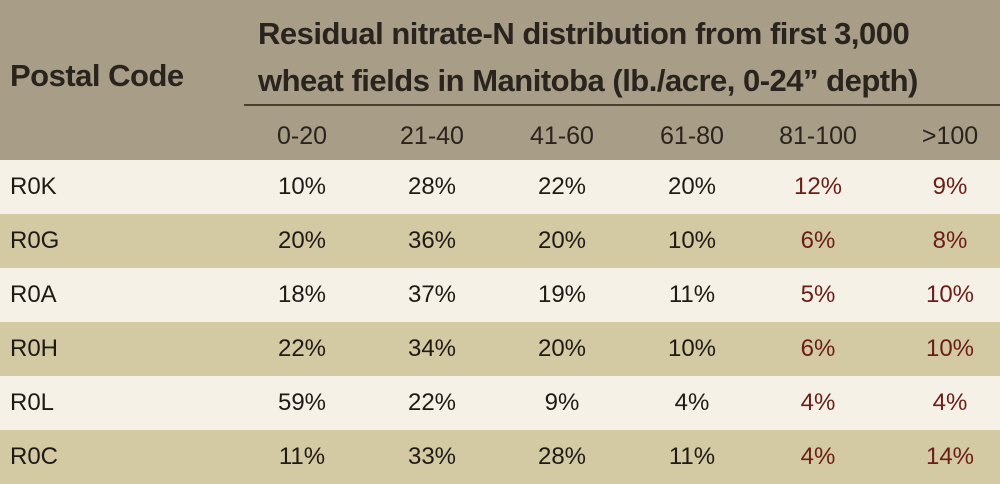 The image size is (1000, 484). Describe the element at coordinates (33, 186) in the screenshot. I see `postal-code-cell: R0K` at that location.